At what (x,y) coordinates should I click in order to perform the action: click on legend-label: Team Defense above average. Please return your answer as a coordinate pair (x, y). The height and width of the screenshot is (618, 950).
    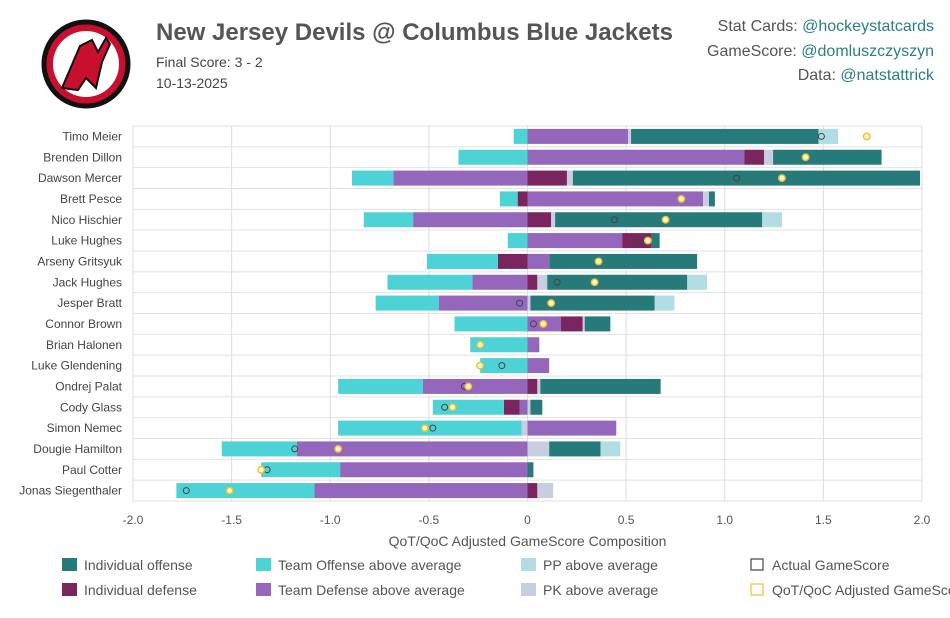
    Looking at the image, I should click on (371, 590).